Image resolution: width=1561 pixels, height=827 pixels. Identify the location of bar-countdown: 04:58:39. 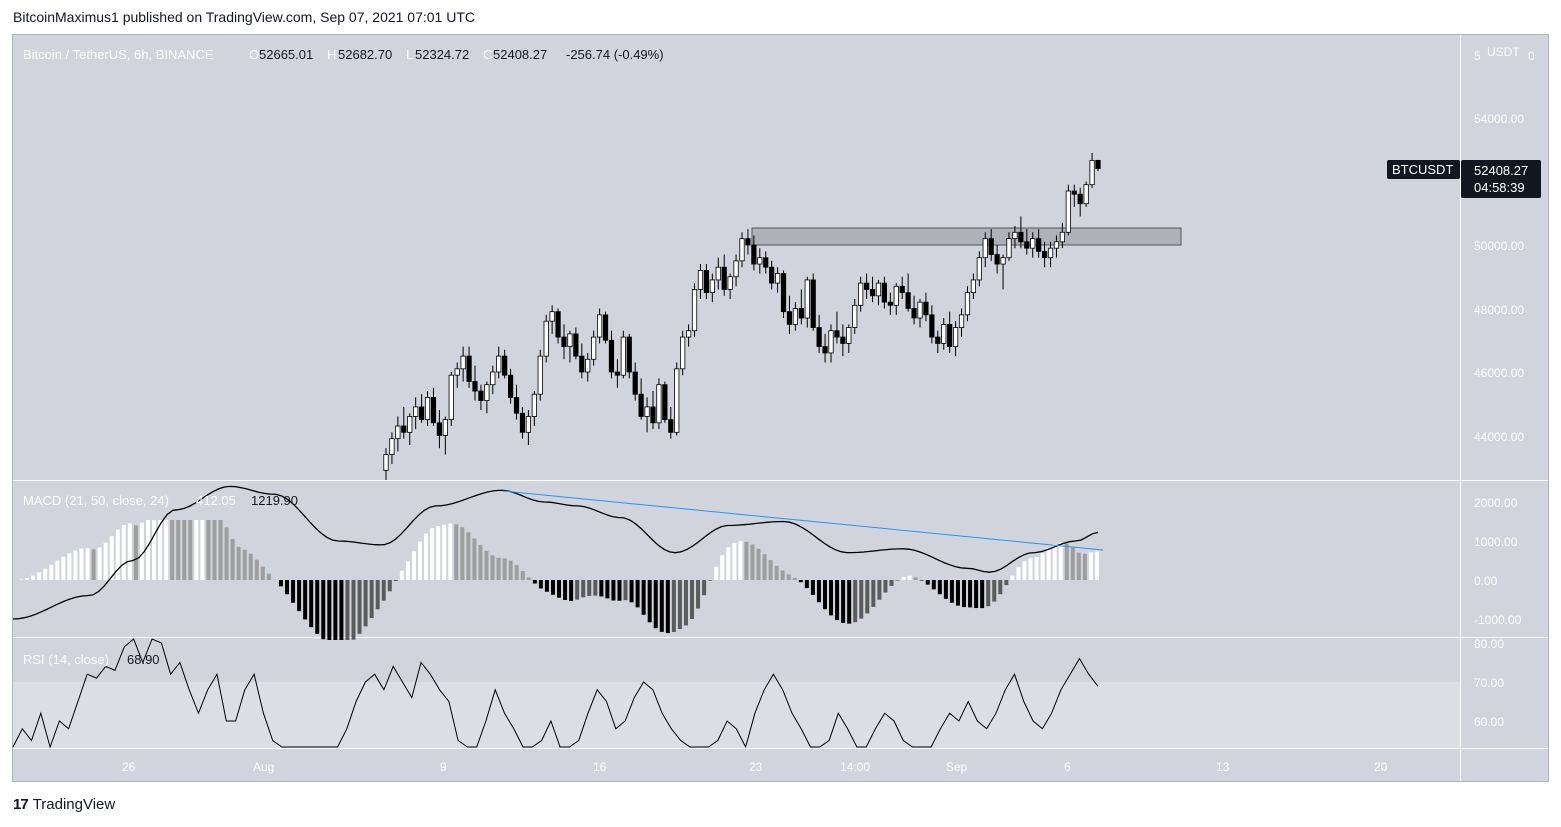
(1499, 187).